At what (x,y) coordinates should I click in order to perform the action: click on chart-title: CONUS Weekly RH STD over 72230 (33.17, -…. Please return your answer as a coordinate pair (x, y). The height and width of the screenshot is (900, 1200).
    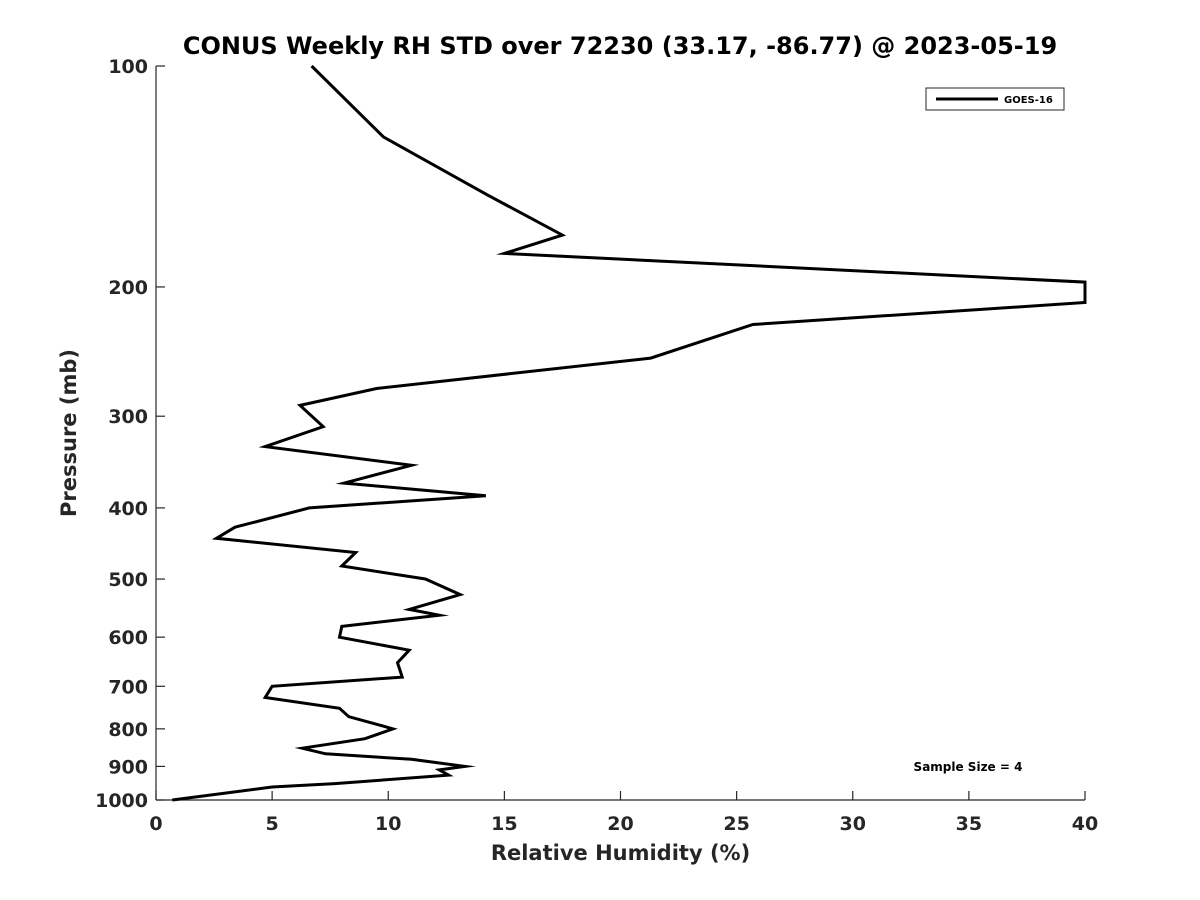
    Looking at the image, I should click on (620, 46).